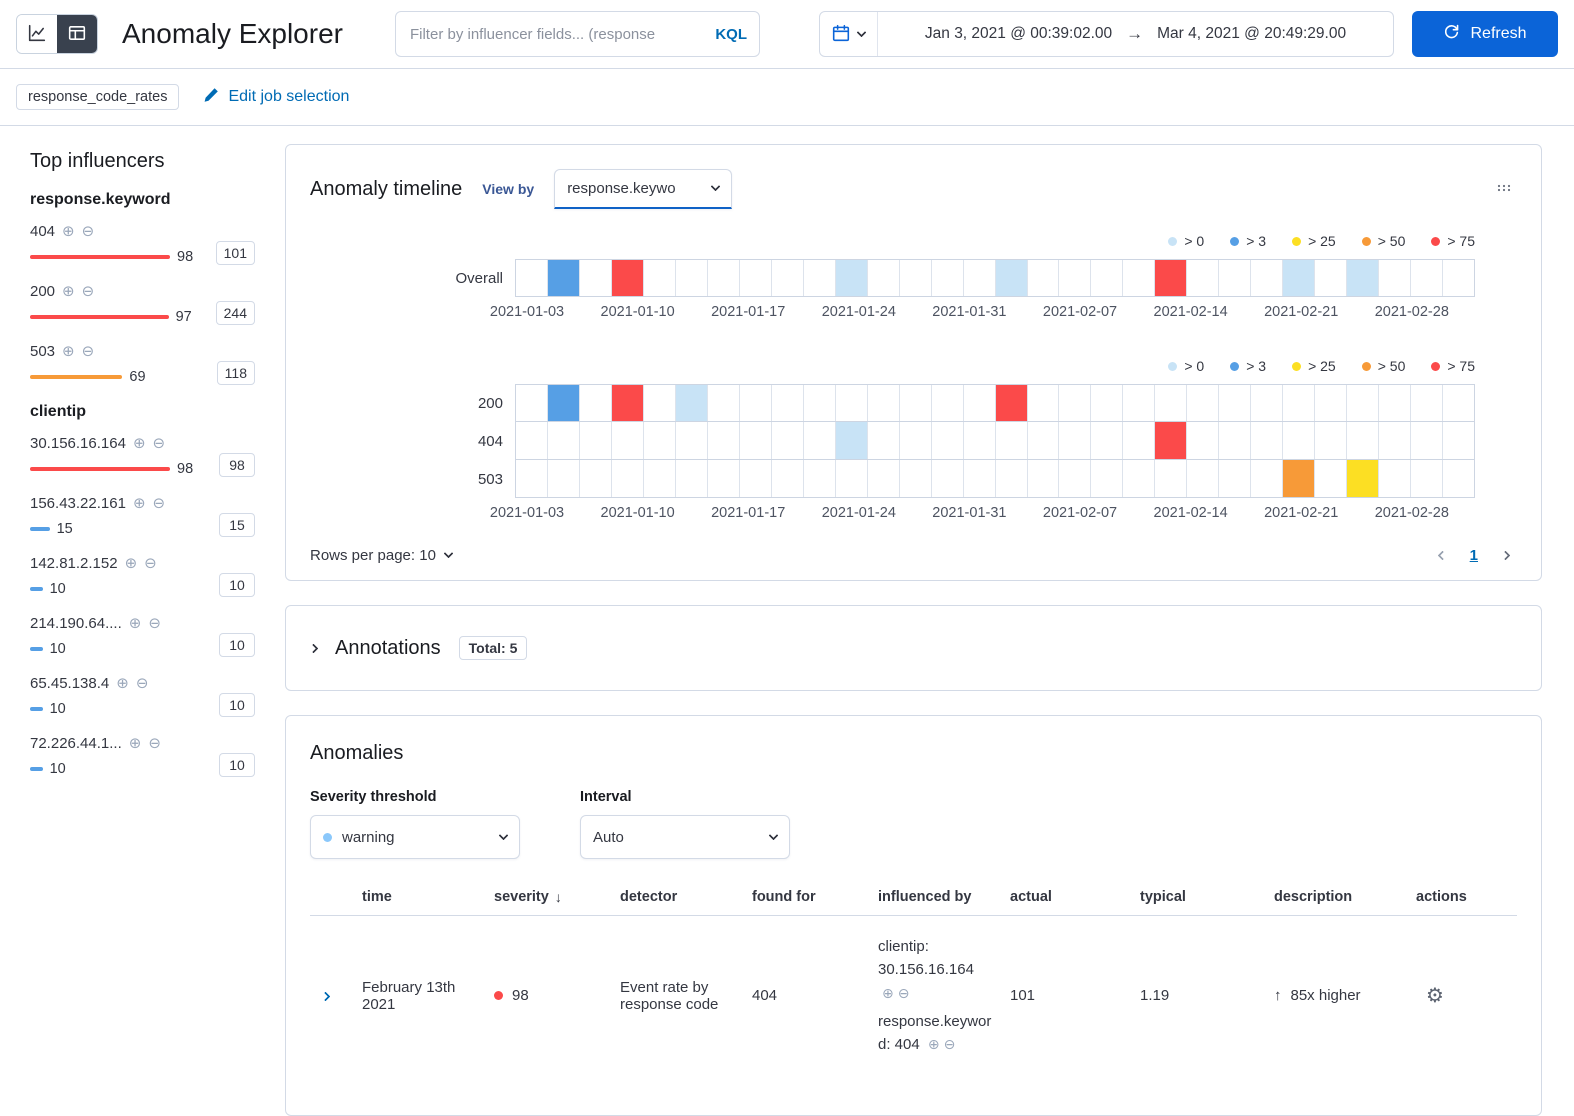  I want to click on gear-icon: ⚙, so click(1435, 995).